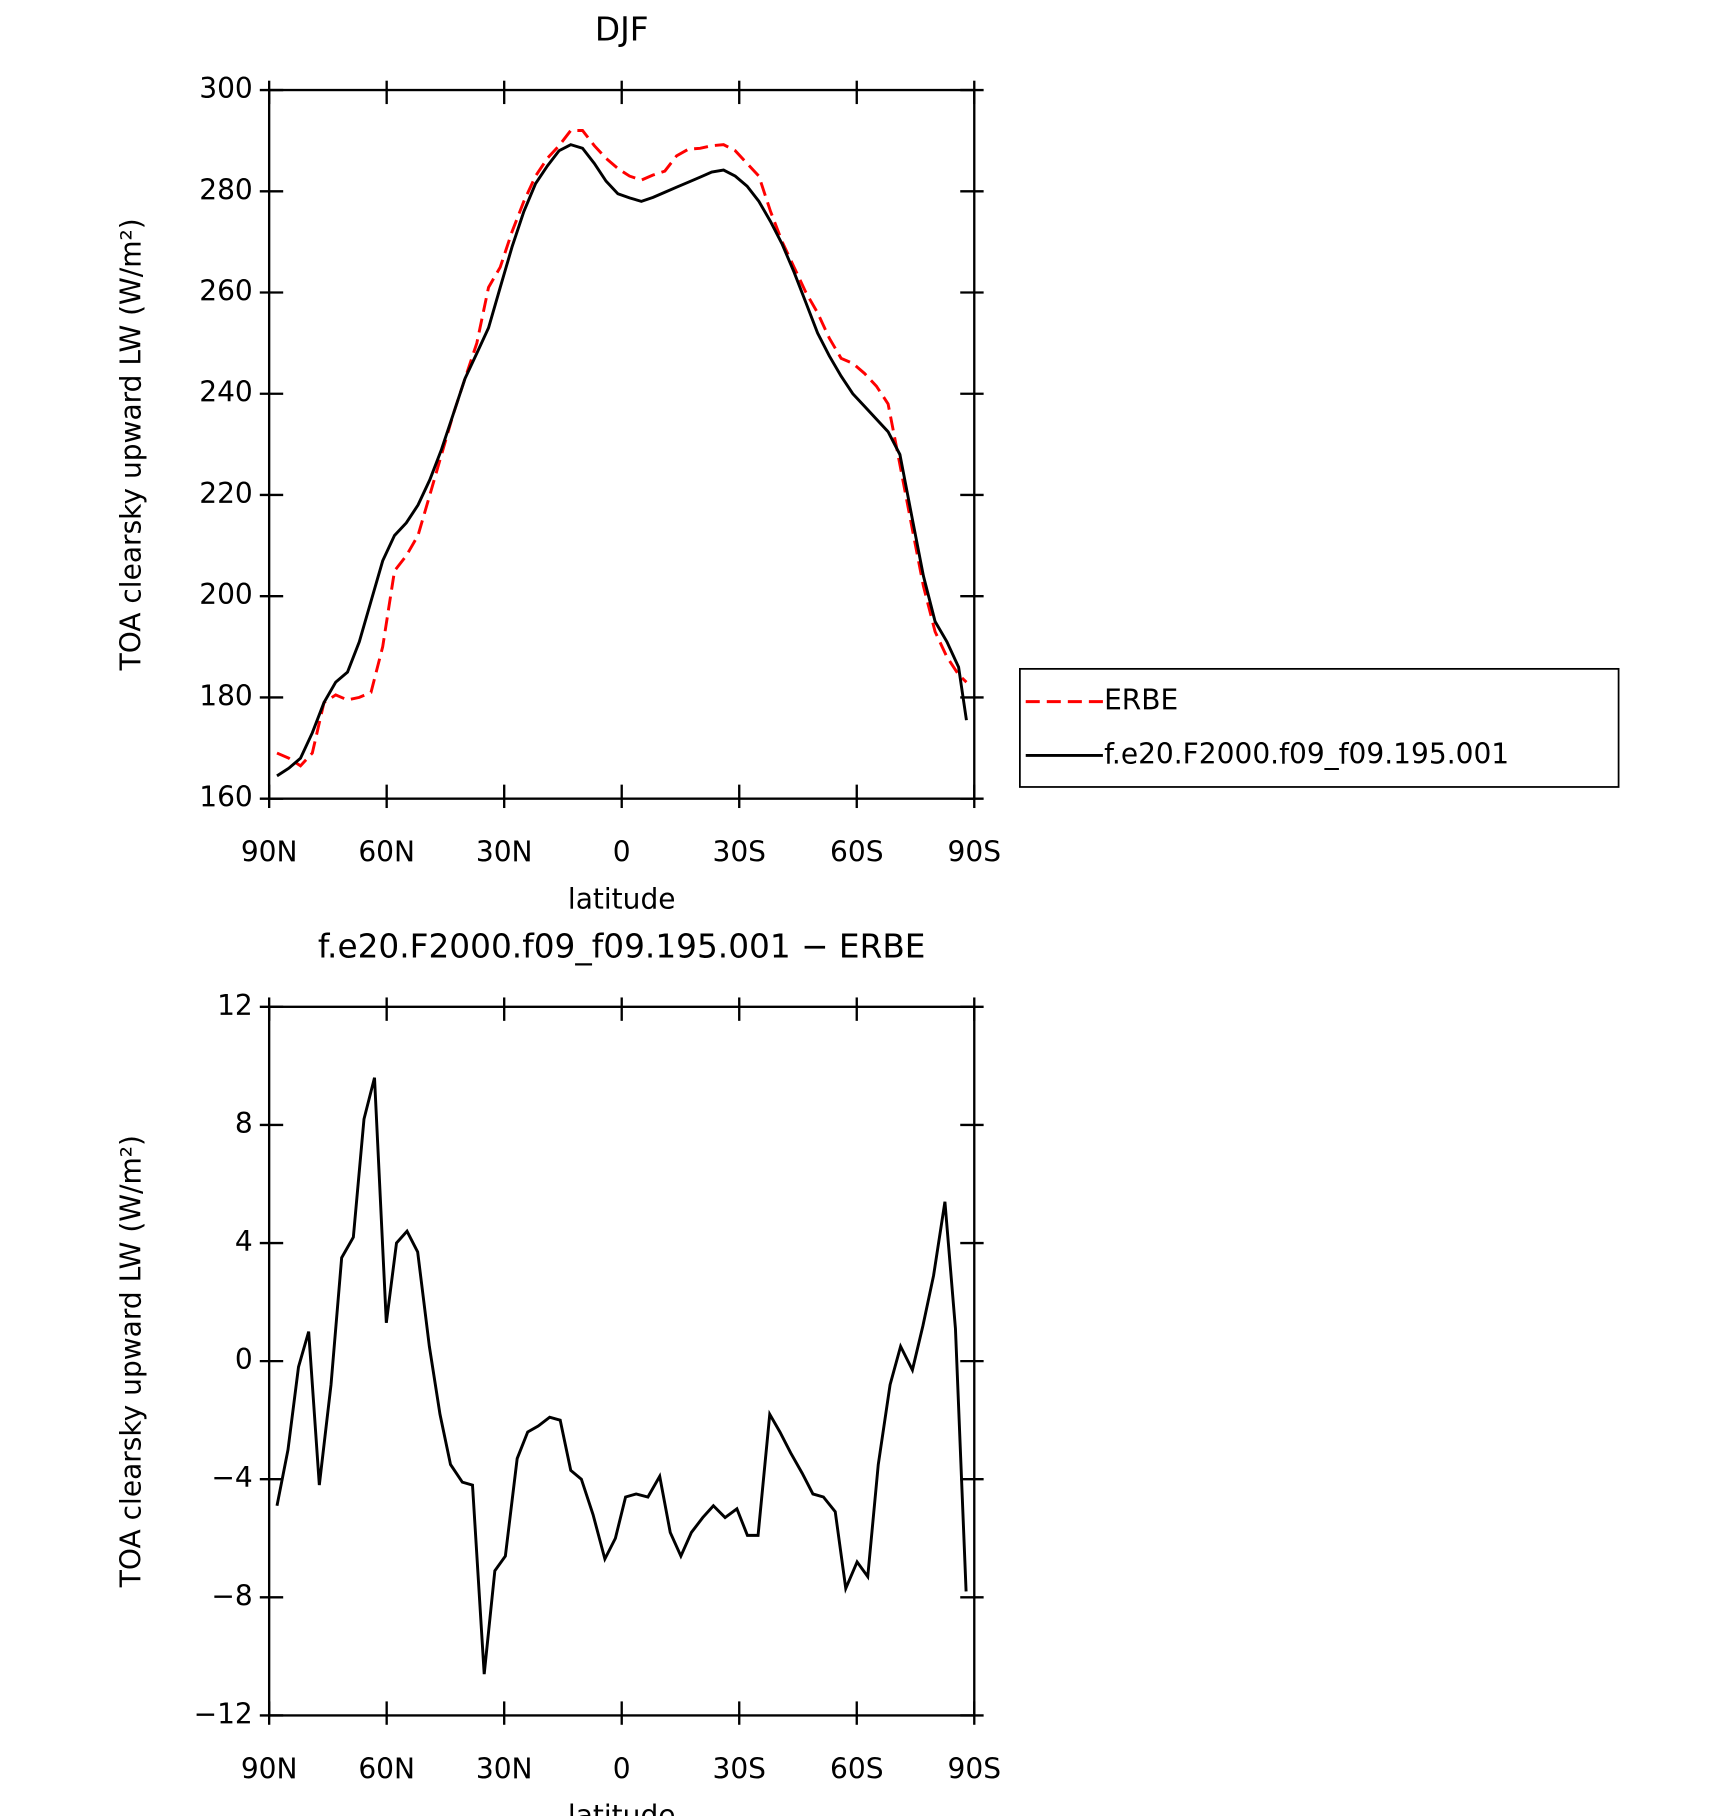 Image resolution: width=1710 pixels, height=1816 pixels. Describe the element at coordinates (226, 88) in the screenshot. I see `y-tick-label: 300` at that location.